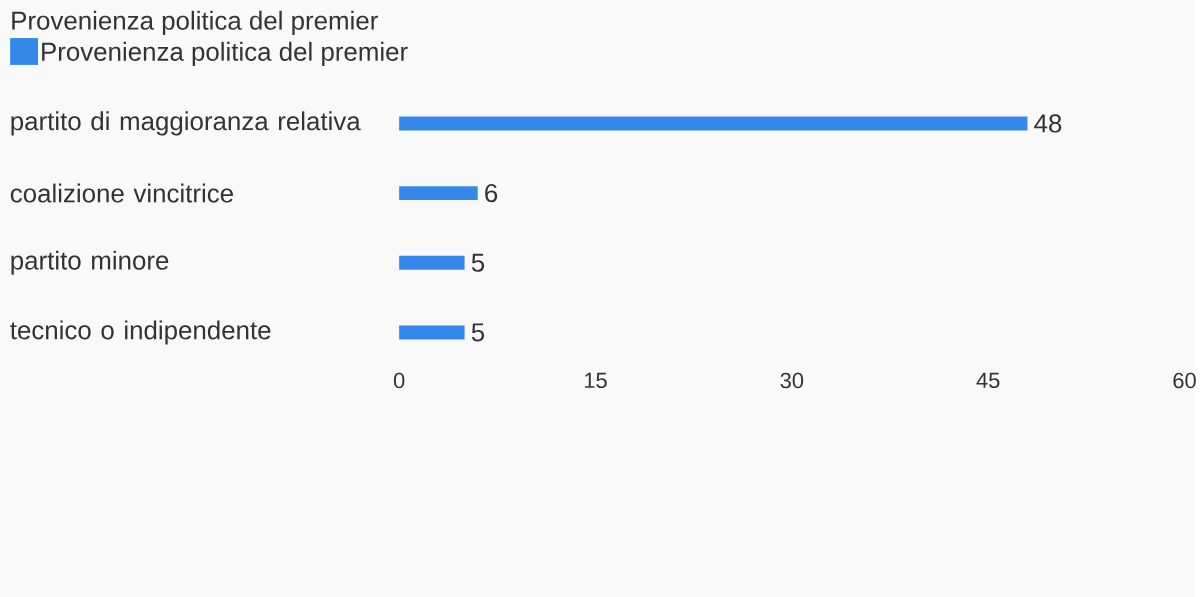  What do you see at coordinates (792, 380) in the screenshot?
I see `x-tick-label: 30` at bounding box center [792, 380].